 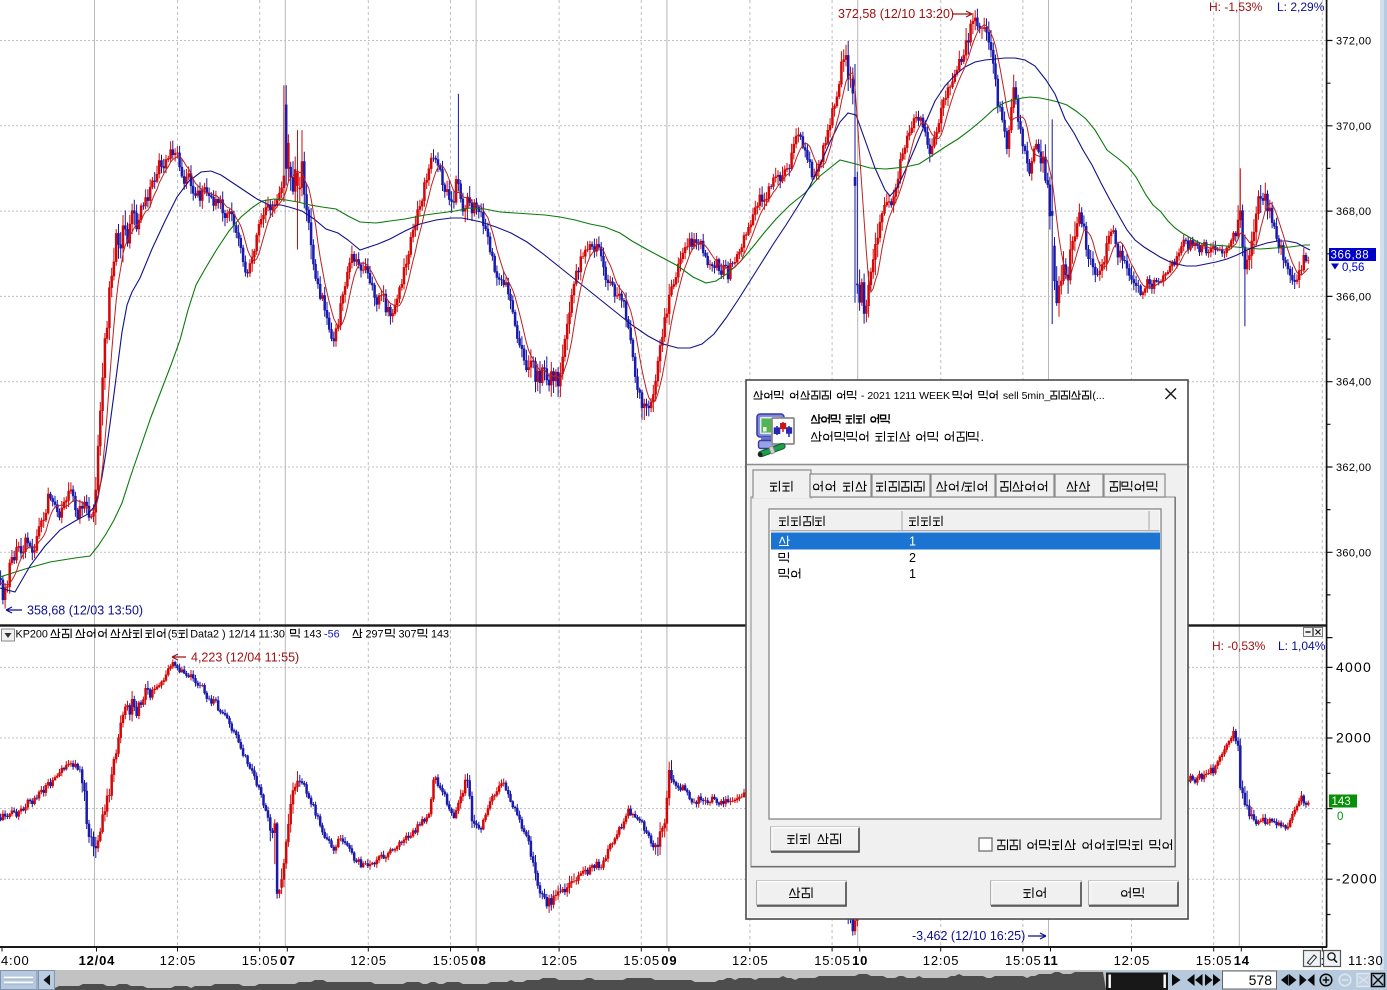 I want to click on svg-text: 0,56, so click(x=1353, y=268).